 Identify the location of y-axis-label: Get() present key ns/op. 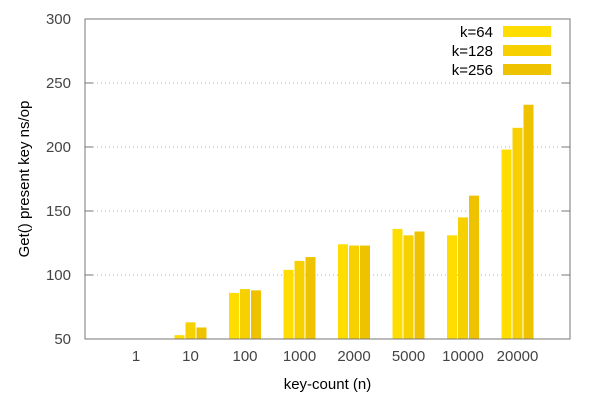
(24, 179).